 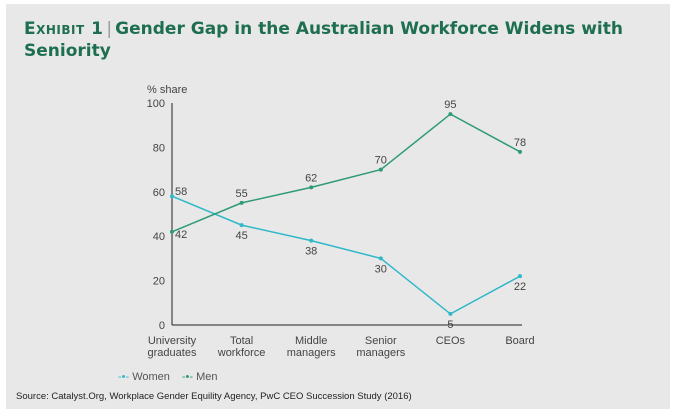 I want to click on y-tick-label: 80, so click(x=159, y=148).